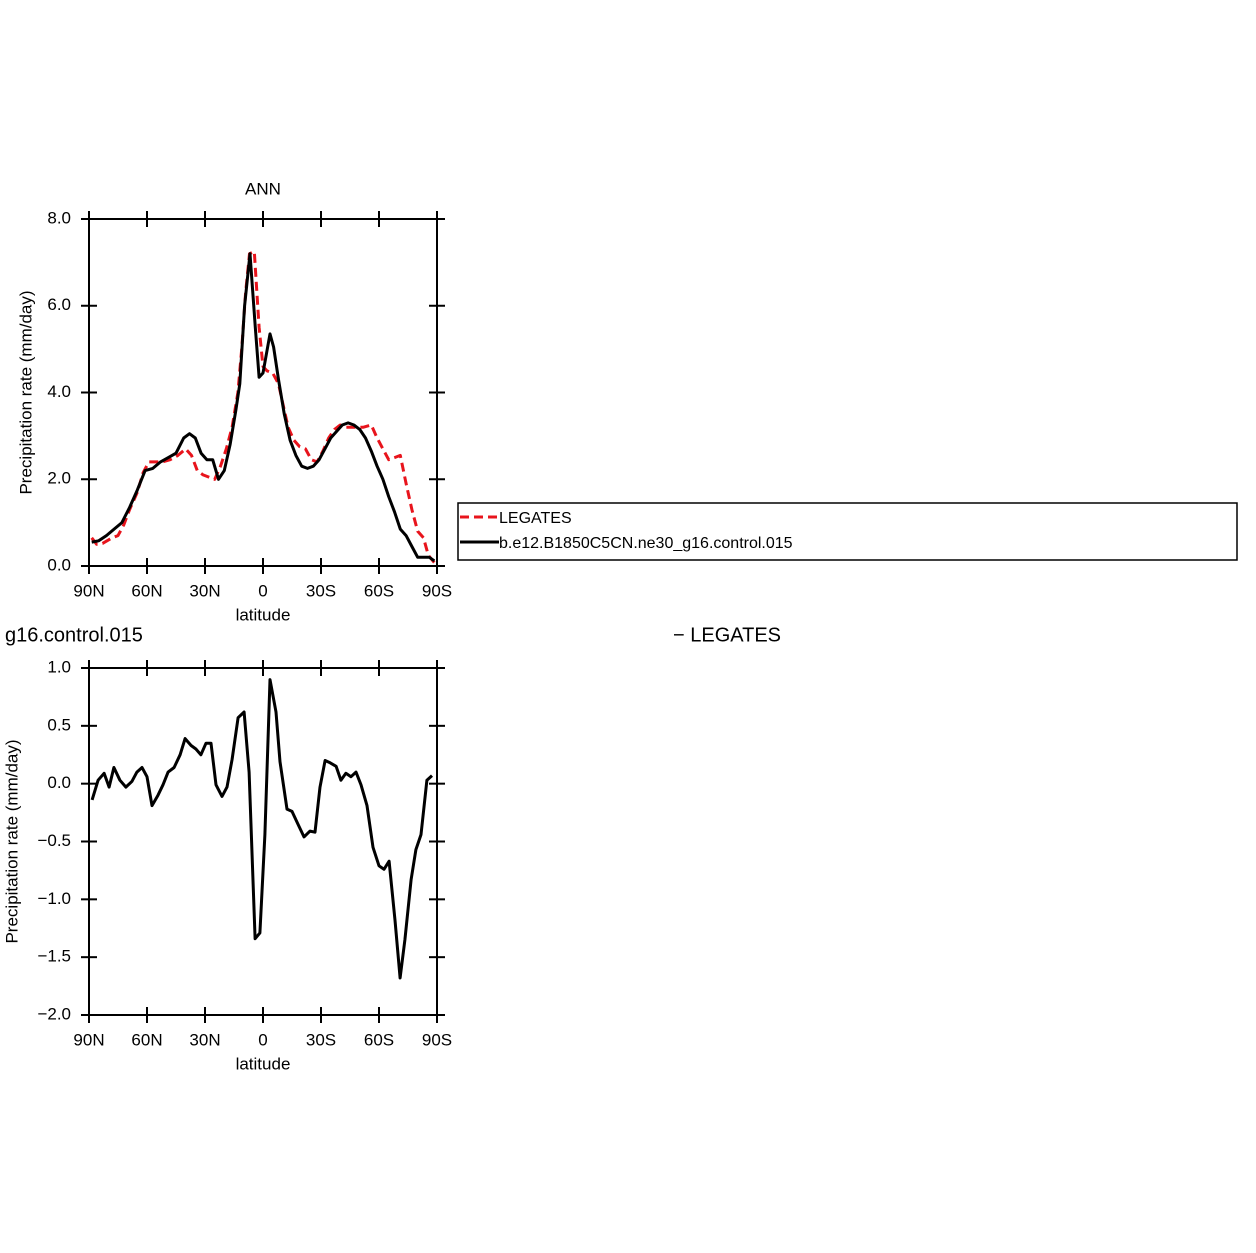 The width and height of the screenshot is (1256, 1253). What do you see at coordinates (74, 635) in the screenshot?
I see `chart-title: g16.control.015` at bounding box center [74, 635].